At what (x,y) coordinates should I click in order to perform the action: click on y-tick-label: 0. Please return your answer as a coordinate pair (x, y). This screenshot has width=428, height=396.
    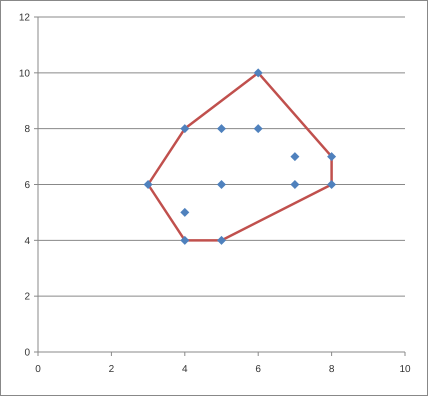
    Looking at the image, I should click on (27, 353).